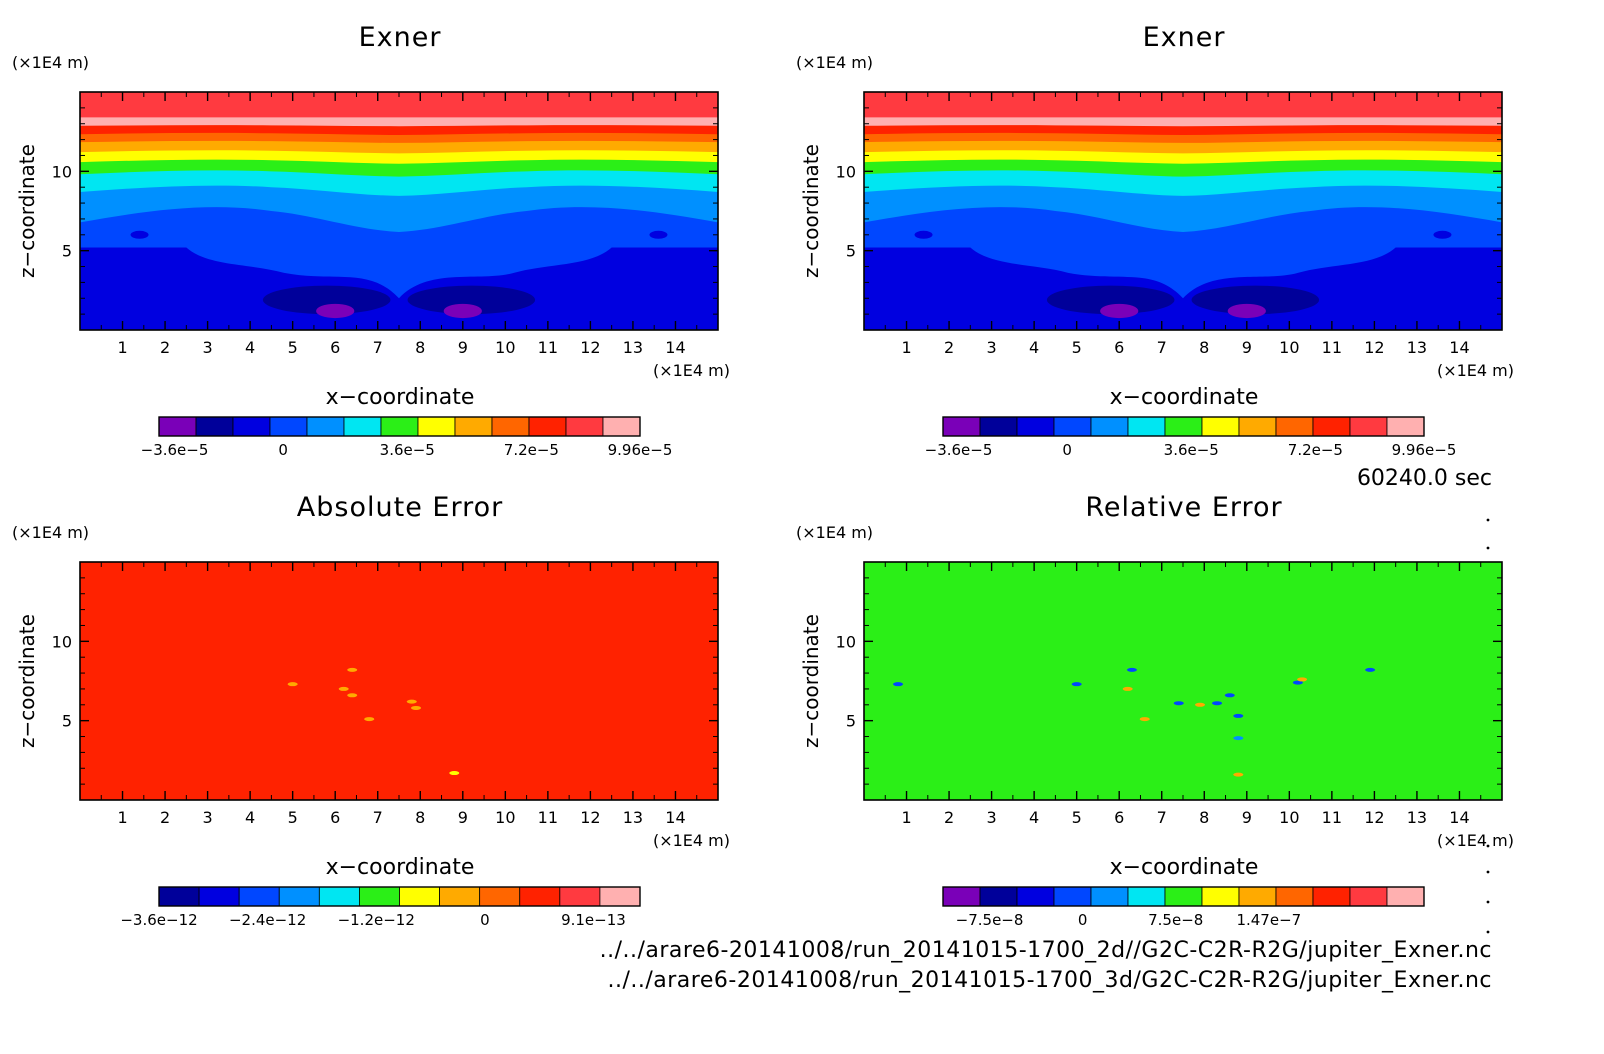 The height and width of the screenshot is (1054, 1604). Describe the element at coordinates (267, 920) in the screenshot. I see `colorbar-label: −2.4e−12` at that location.